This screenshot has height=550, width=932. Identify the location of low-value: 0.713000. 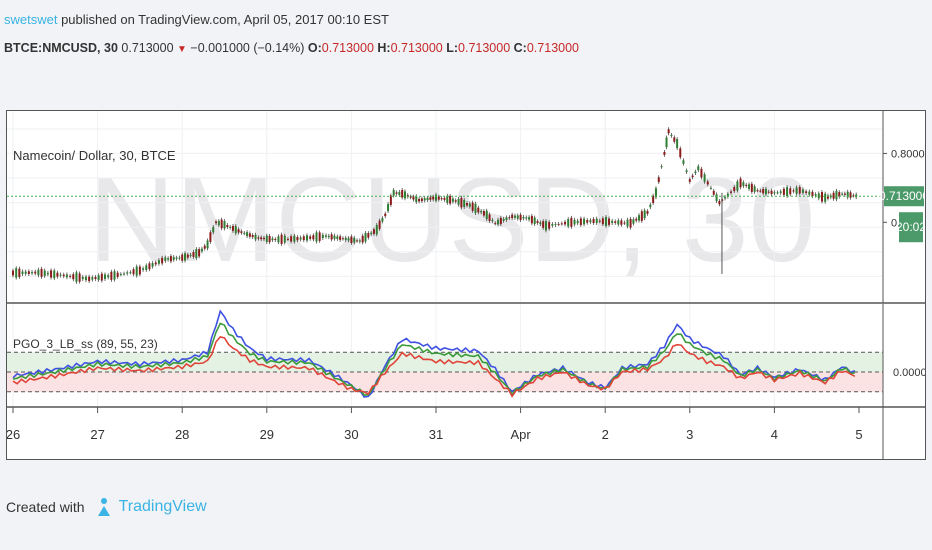
(484, 48).